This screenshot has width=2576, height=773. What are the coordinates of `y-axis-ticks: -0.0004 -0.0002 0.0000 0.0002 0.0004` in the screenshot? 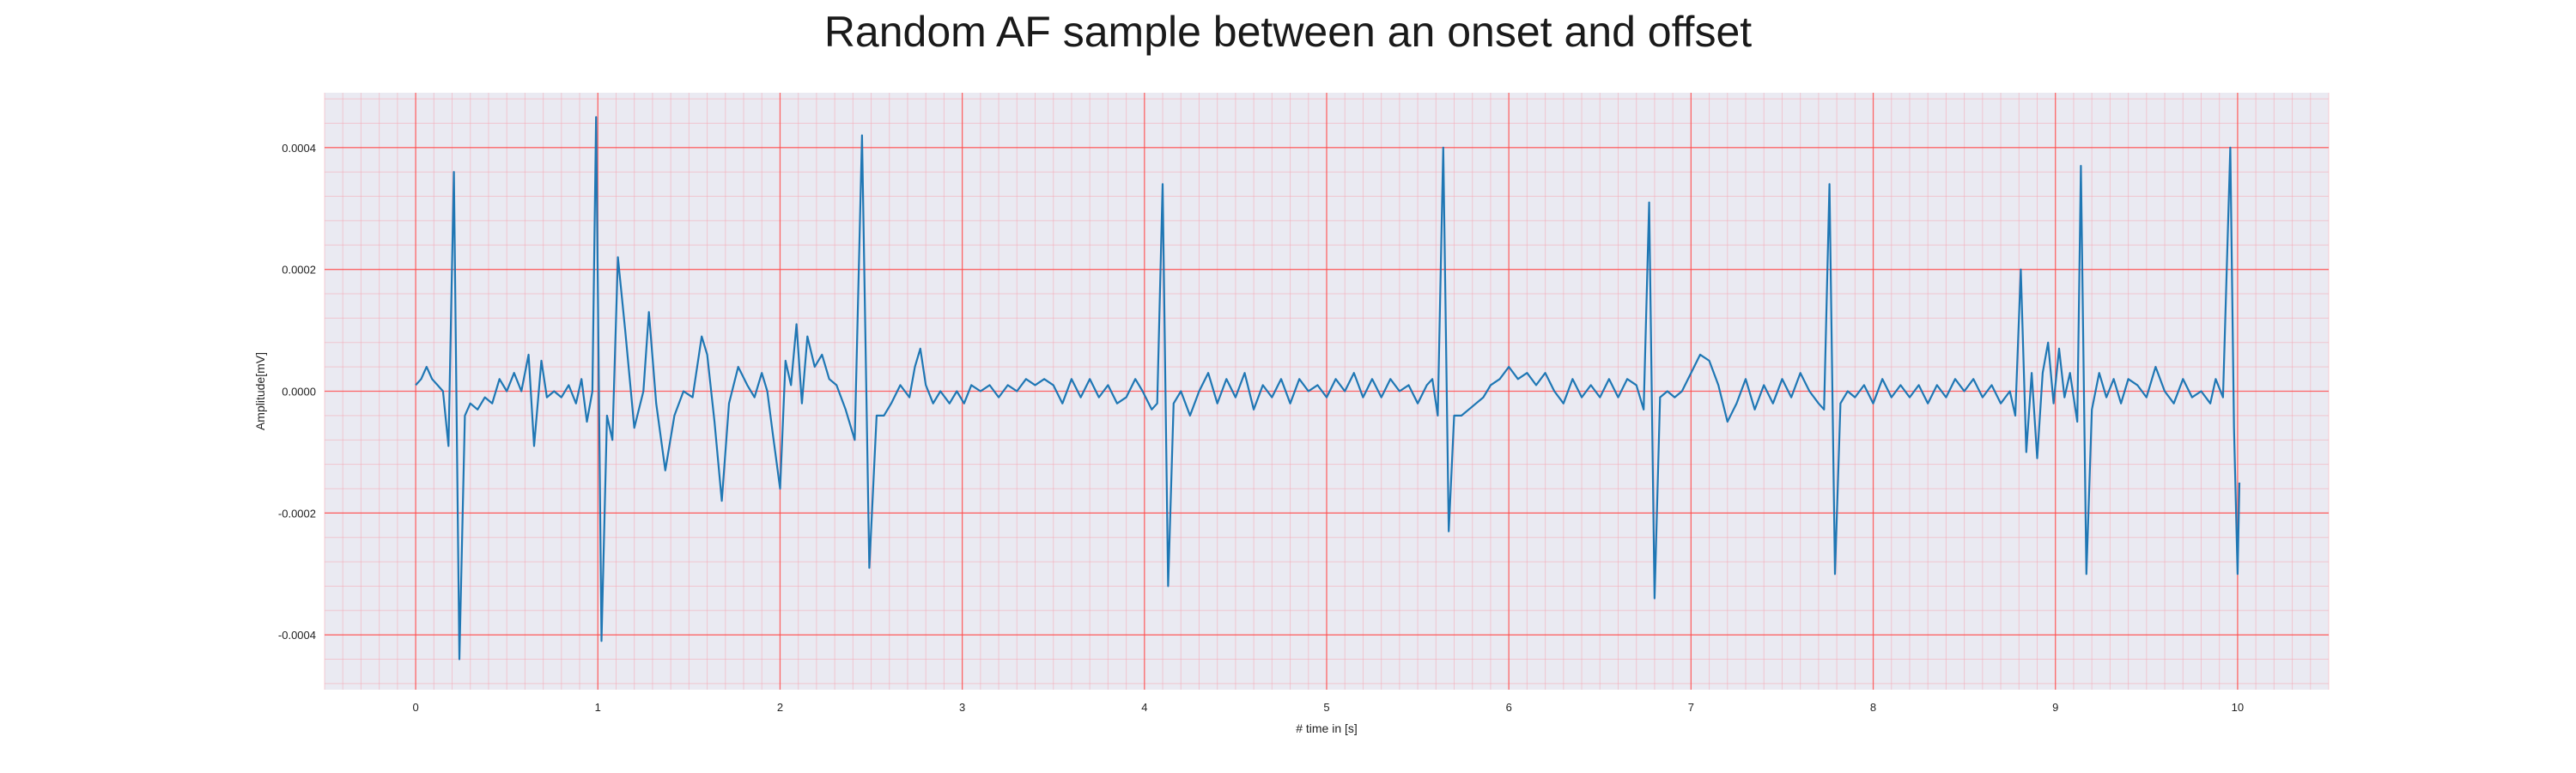 It's located at (297, 392).